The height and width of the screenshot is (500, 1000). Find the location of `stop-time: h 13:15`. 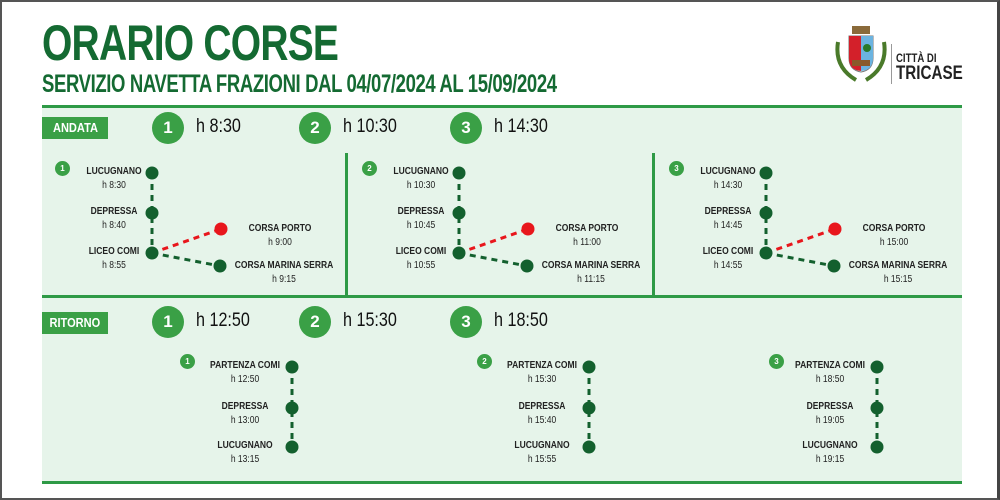

stop-time: h 13:15 is located at coordinates (245, 459).